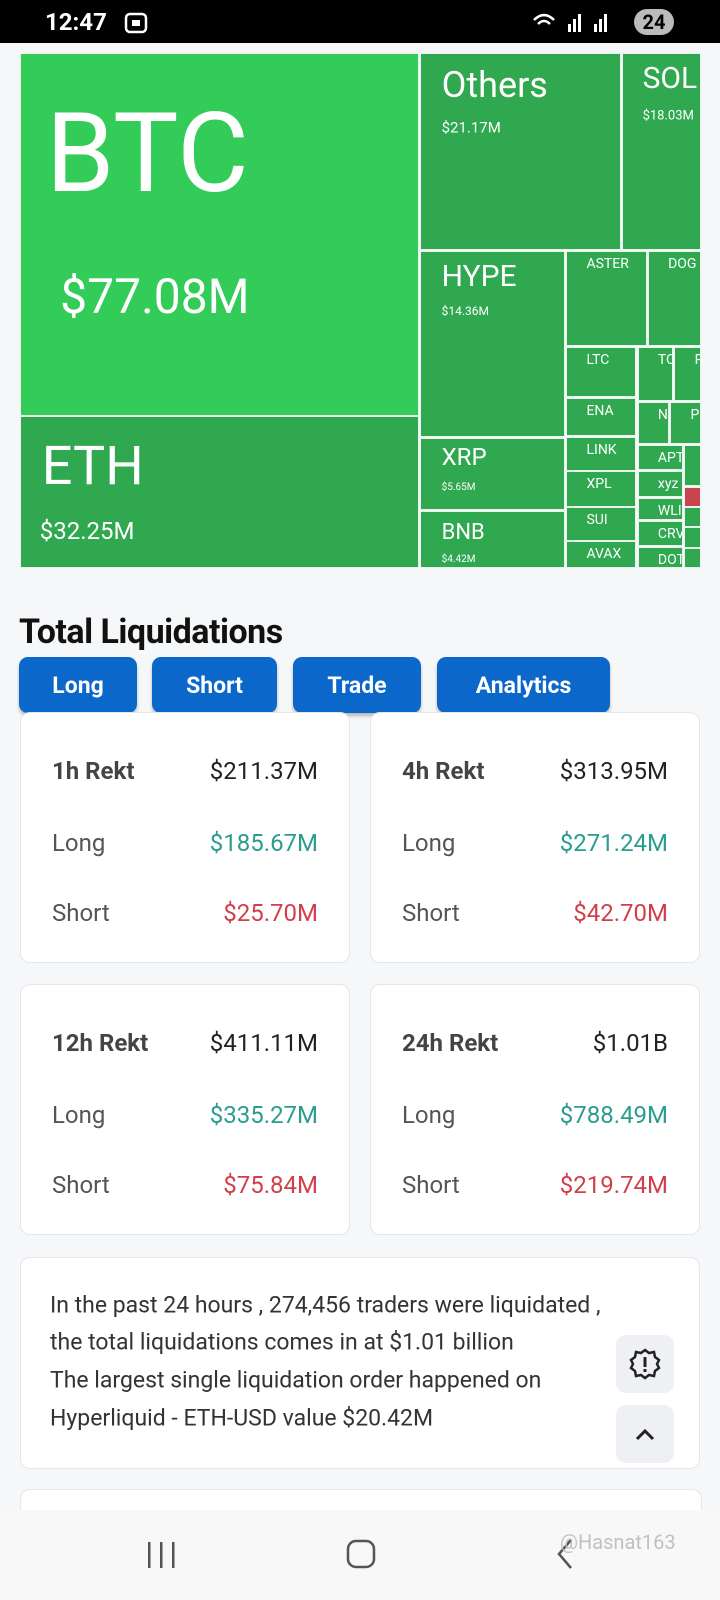 The width and height of the screenshot is (720, 1600). Describe the element at coordinates (601, 449) in the screenshot. I see `tile-label: LINK` at that location.